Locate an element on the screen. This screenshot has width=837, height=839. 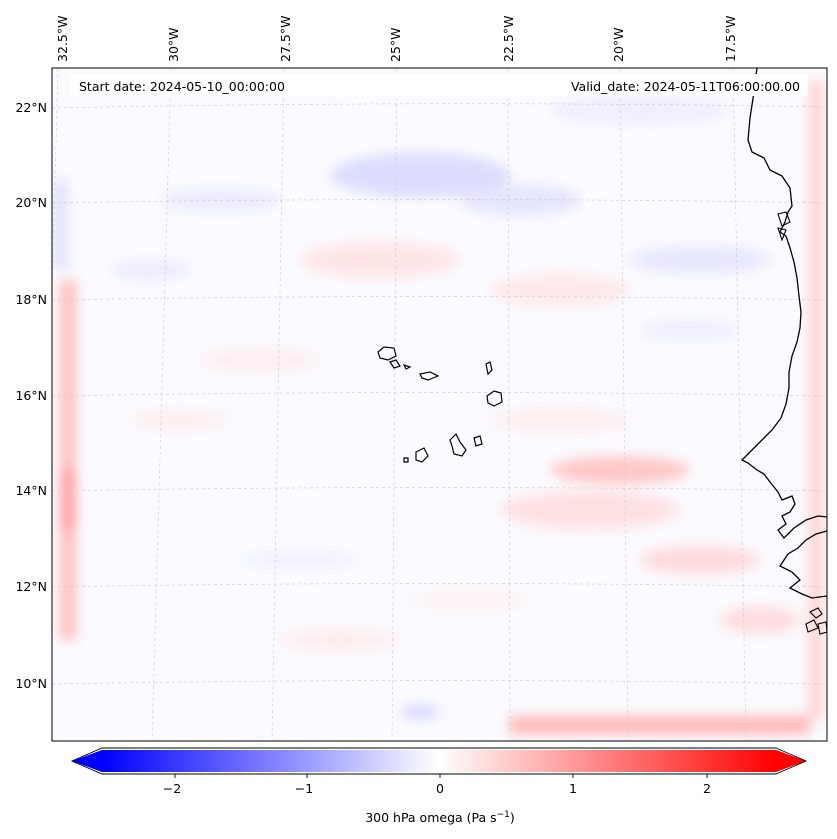
meridian-25w is located at coordinates (394, 404).